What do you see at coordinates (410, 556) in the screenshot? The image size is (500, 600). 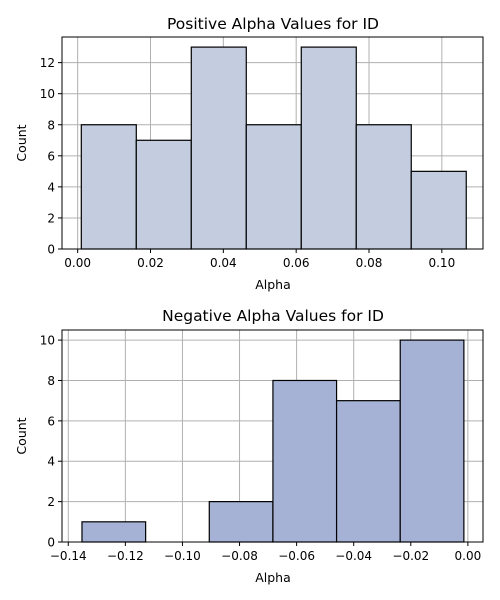 I see `x-tick-label: −0.02` at bounding box center [410, 556].